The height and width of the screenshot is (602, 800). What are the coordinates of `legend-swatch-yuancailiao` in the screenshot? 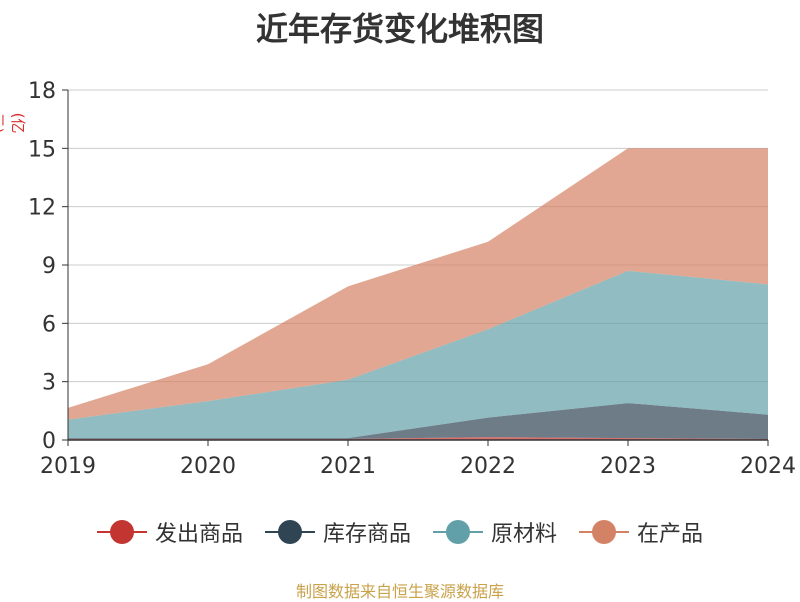 It's located at (458, 532).